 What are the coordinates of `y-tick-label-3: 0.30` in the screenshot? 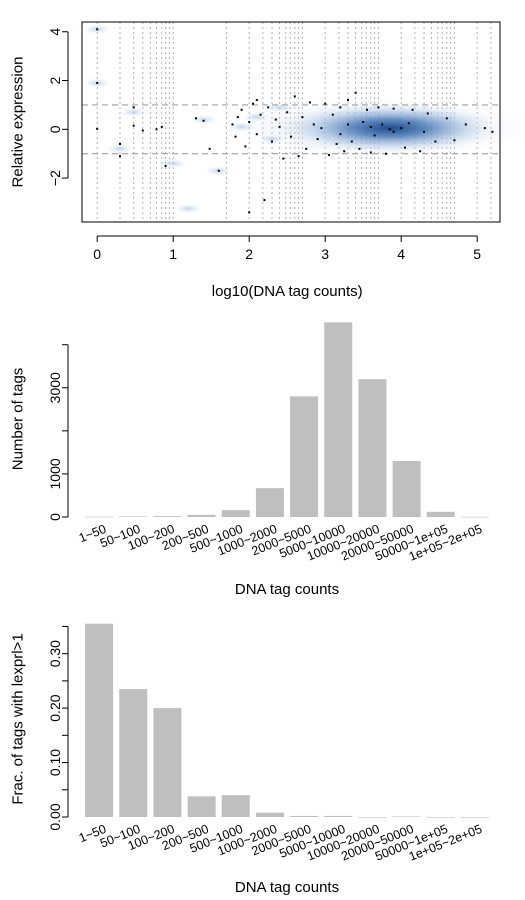 It's located at (55, 653).